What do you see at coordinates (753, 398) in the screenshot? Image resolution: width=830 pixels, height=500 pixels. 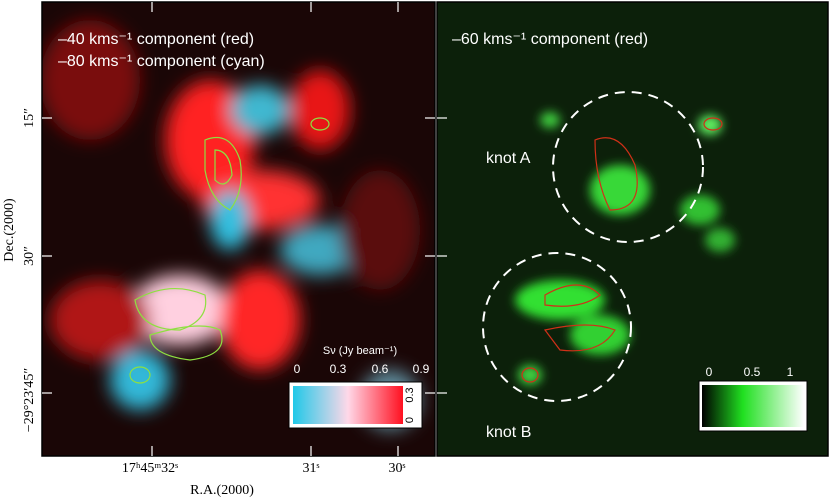 I see `right-colorbar: 0 0.5 1` at bounding box center [753, 398].